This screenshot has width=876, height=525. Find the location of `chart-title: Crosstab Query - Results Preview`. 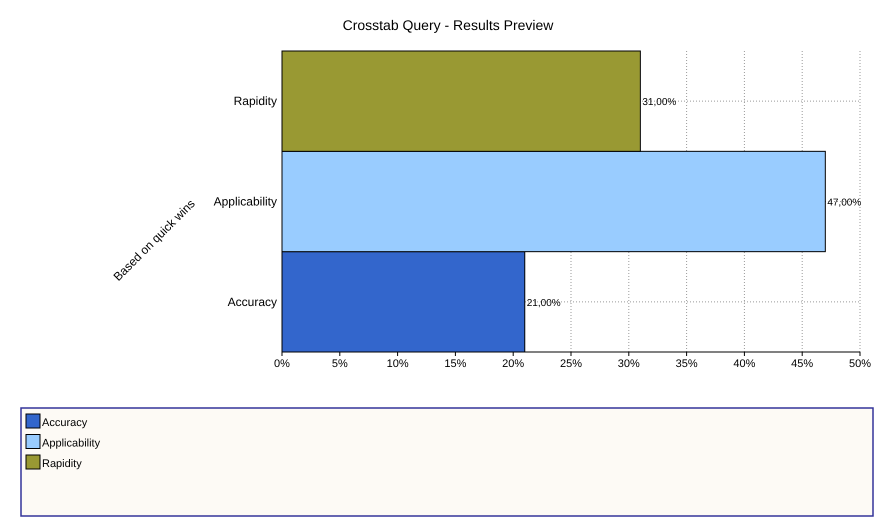

chart-title: Crosstab Query - Results Preview is located at coordinates (448, 25).